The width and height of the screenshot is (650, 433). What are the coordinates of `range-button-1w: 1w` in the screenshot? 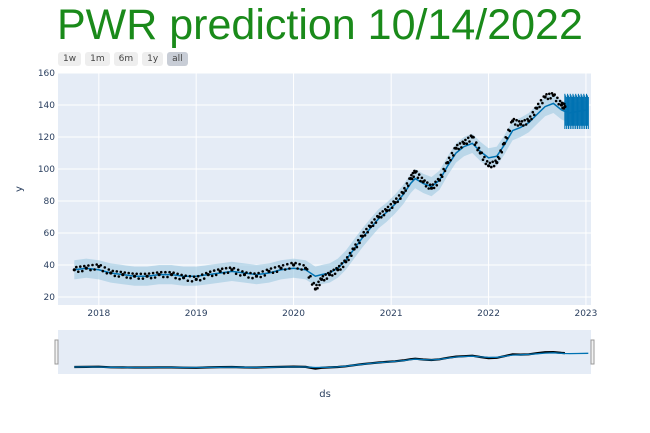 It's located at (70, 59).